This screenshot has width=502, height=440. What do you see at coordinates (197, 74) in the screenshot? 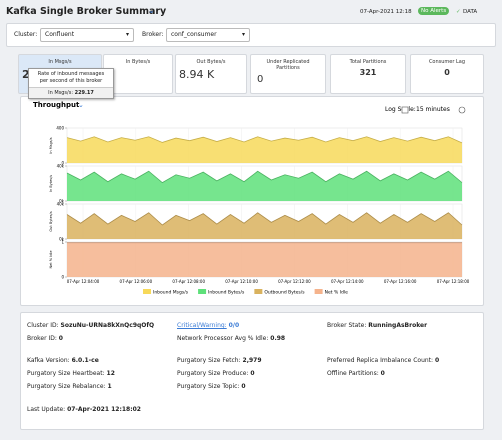
I see `kpi-value: 8.94 K` at bounding box center [197, 74].